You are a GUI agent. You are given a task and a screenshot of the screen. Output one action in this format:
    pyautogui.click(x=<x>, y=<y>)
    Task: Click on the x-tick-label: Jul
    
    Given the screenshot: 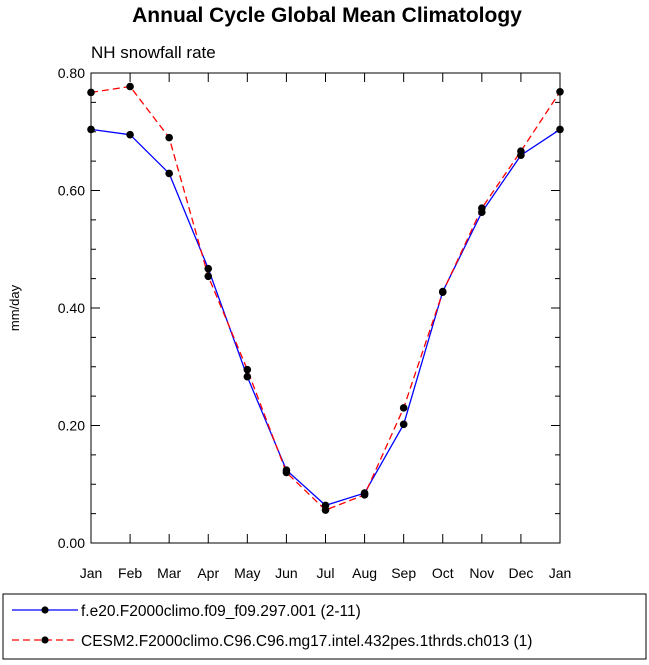 What is the action you would take?
    pyautogui.click(x=326, y=573)
    